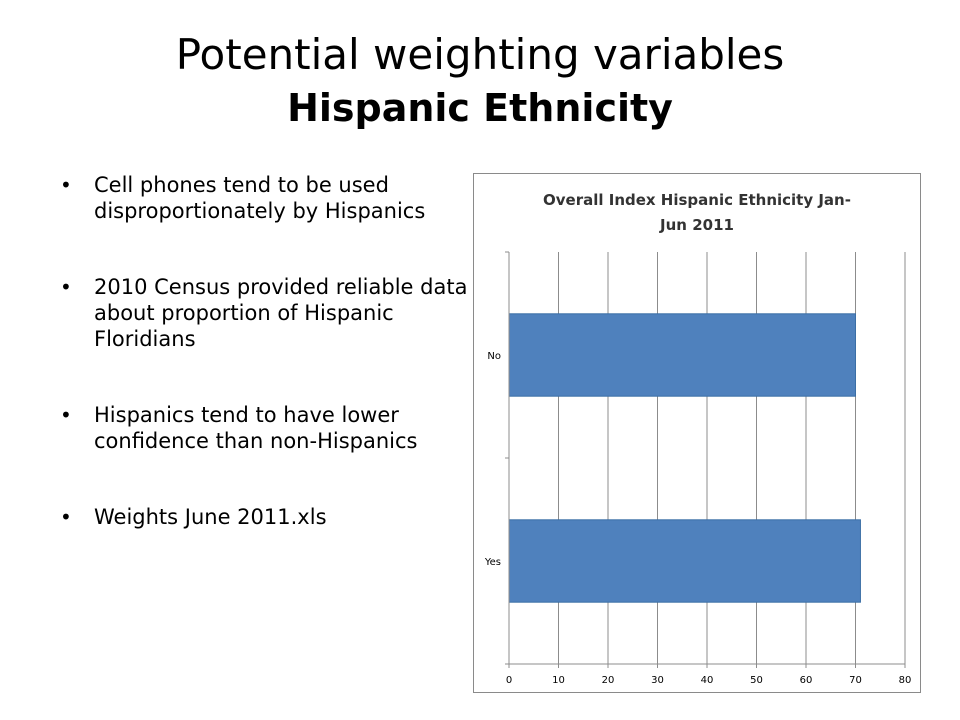  Describe the element at coordinates (905, 680) in the screenshot. I see `x-tick-label: 80` at that location.